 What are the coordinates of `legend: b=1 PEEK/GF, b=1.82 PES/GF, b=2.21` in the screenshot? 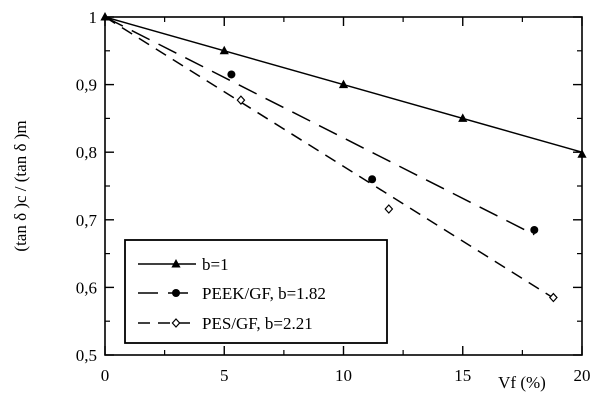 It's located at (256, 291).